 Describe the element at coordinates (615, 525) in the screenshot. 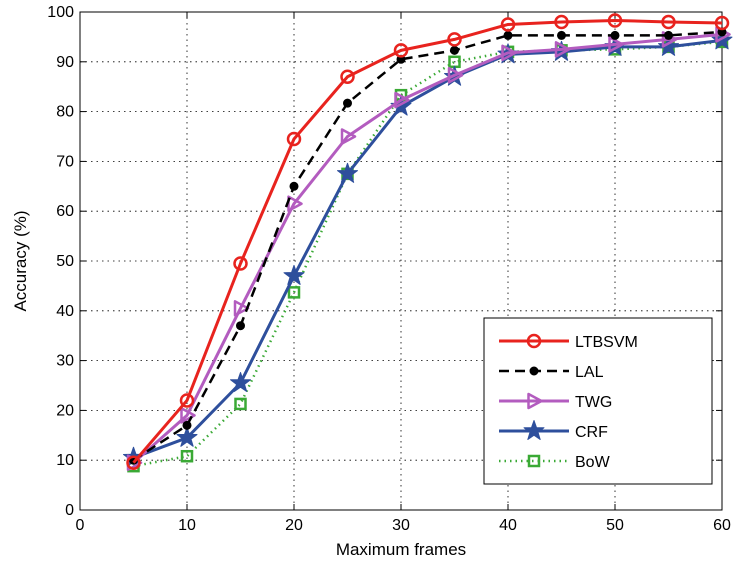

I see `x-tick-label: 50` at that location.